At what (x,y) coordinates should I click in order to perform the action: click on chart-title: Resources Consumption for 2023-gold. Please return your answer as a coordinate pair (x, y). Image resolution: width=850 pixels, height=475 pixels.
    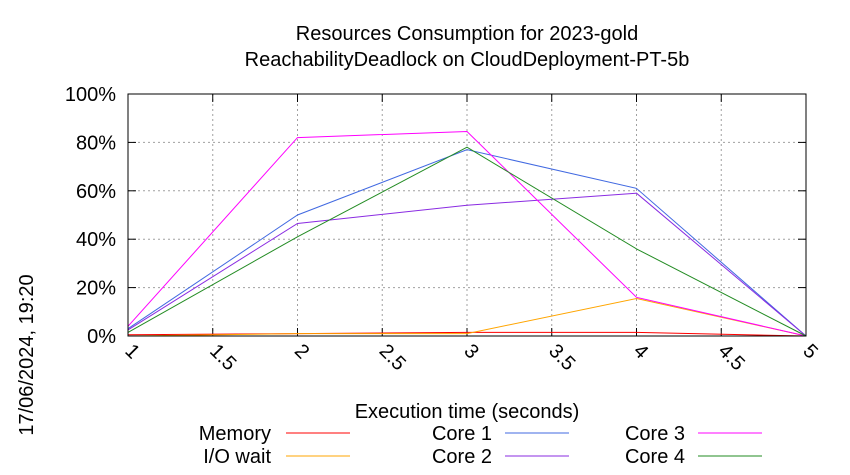
    Looking at the image, I should click on (467, 34).